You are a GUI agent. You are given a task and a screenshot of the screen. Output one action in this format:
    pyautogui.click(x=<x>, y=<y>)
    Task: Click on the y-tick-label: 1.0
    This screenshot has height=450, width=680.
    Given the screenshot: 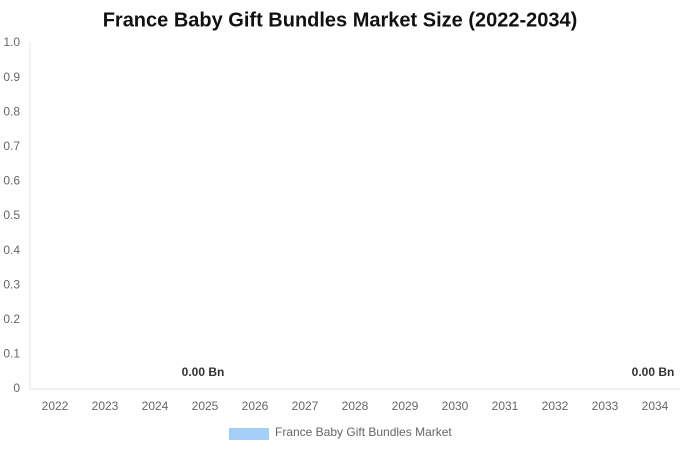 What is the action you would take?
    pyautogui.click(x=11, y=42)
    